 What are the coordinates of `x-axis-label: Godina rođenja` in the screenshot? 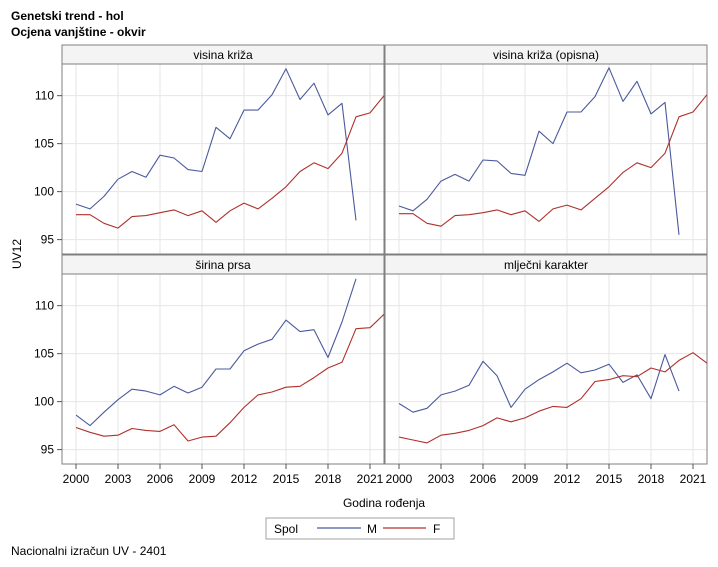 It's located at (384, 503).